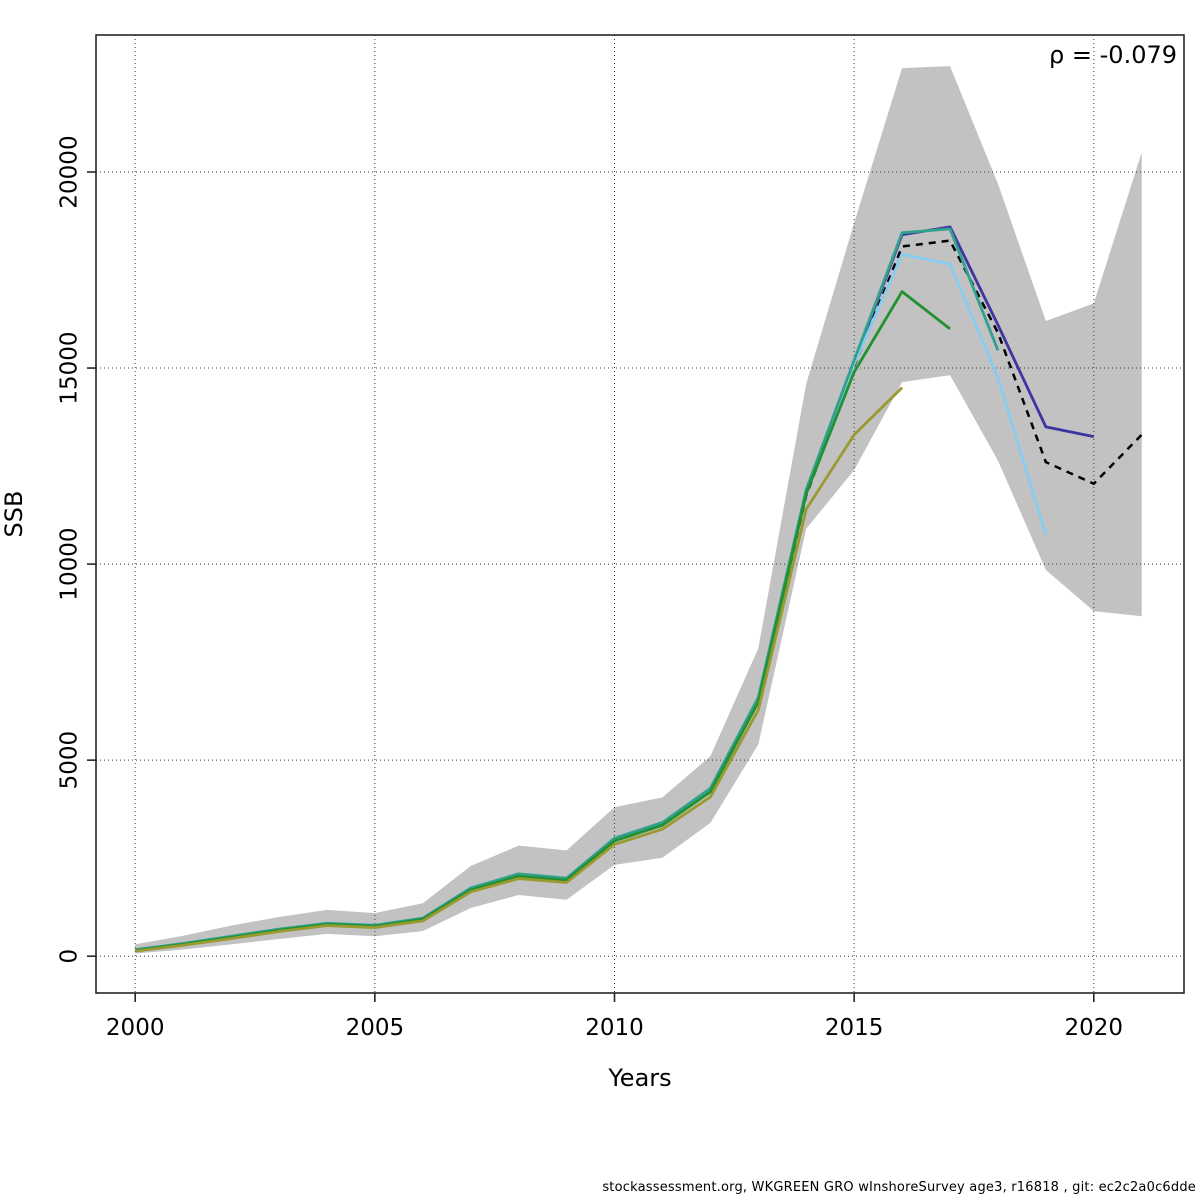  I want to click on y-tick-label: 5000, so click(70, 760).